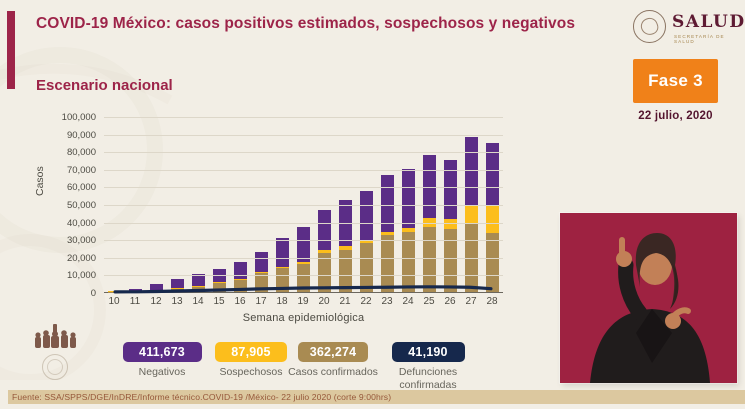 The width and height of the screenshot is (745, 409). Describe the element at coordinates (675, 81) in the screenshot. I see `phase-badge: Fase 3` at that location.